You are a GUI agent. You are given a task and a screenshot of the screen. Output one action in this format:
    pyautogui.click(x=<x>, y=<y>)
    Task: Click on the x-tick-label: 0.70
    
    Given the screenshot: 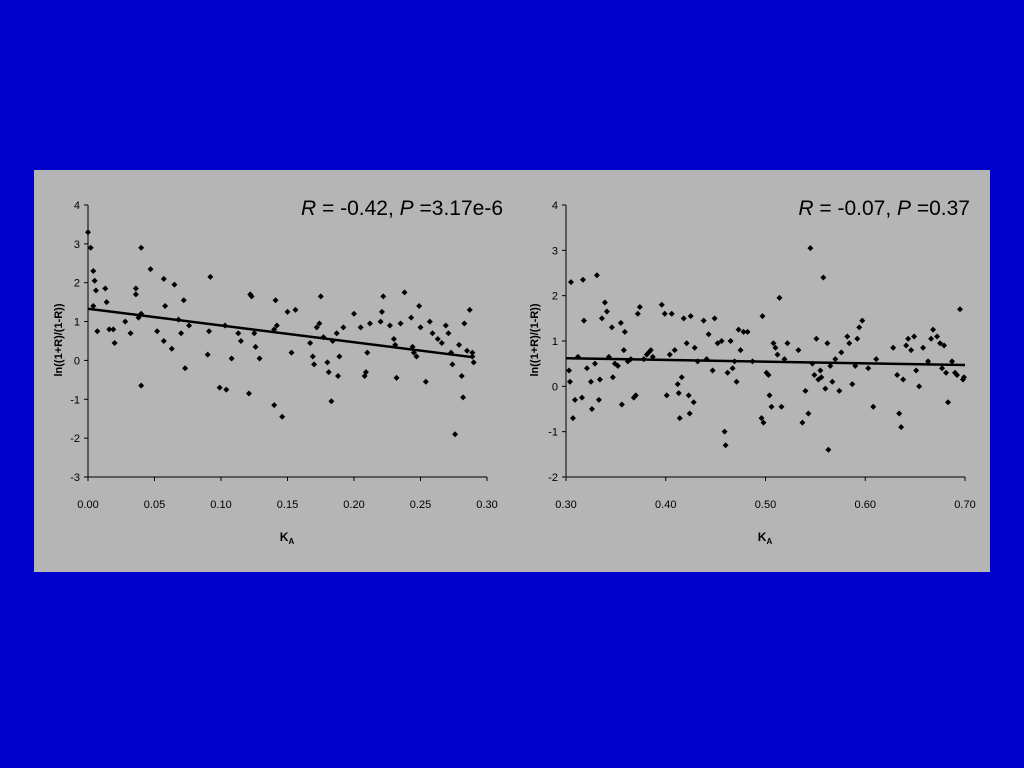 What is the action you would take?
    pyautogui.click(x=964, y=505)
    